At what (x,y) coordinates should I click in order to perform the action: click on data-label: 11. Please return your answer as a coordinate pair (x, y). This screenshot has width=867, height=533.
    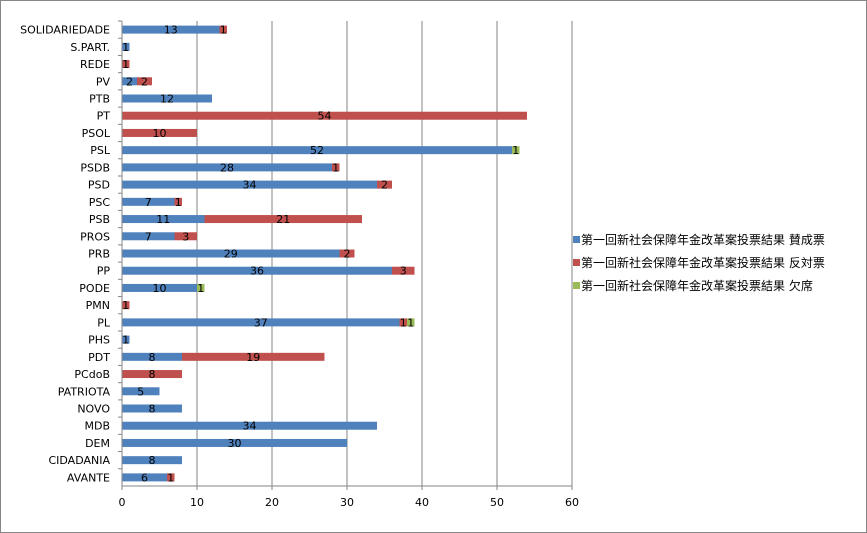
    Looking at the image, I should click on (163, 219).